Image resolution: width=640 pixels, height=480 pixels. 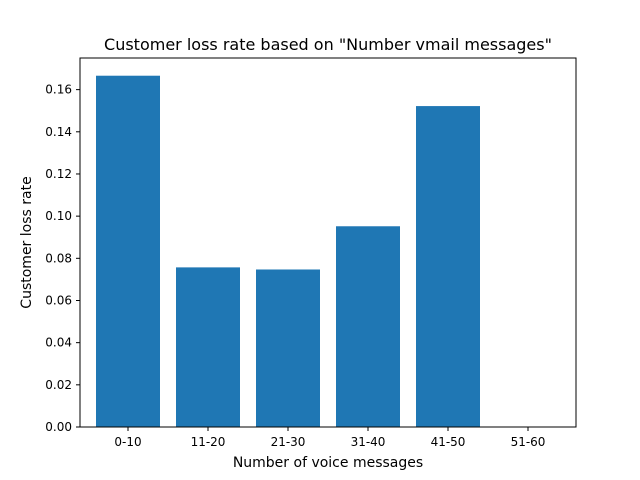 I want to click on y-tick-label: 0.00, so click(x=58, y=427).